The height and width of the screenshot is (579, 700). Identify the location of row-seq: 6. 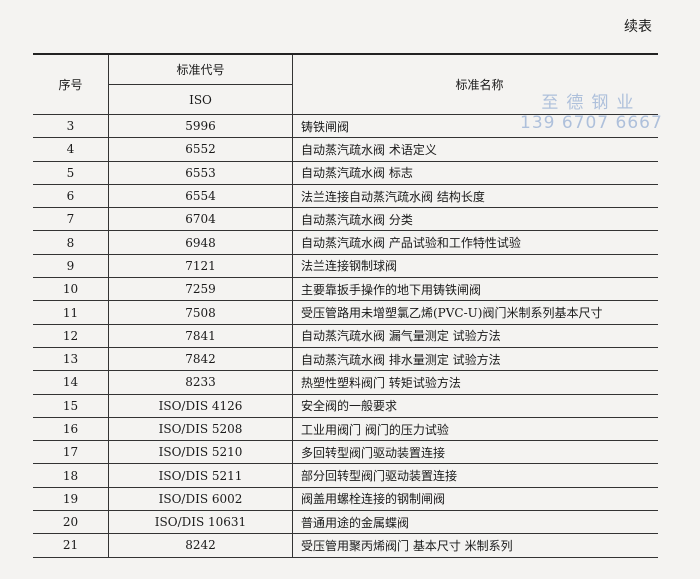
(71, 196).